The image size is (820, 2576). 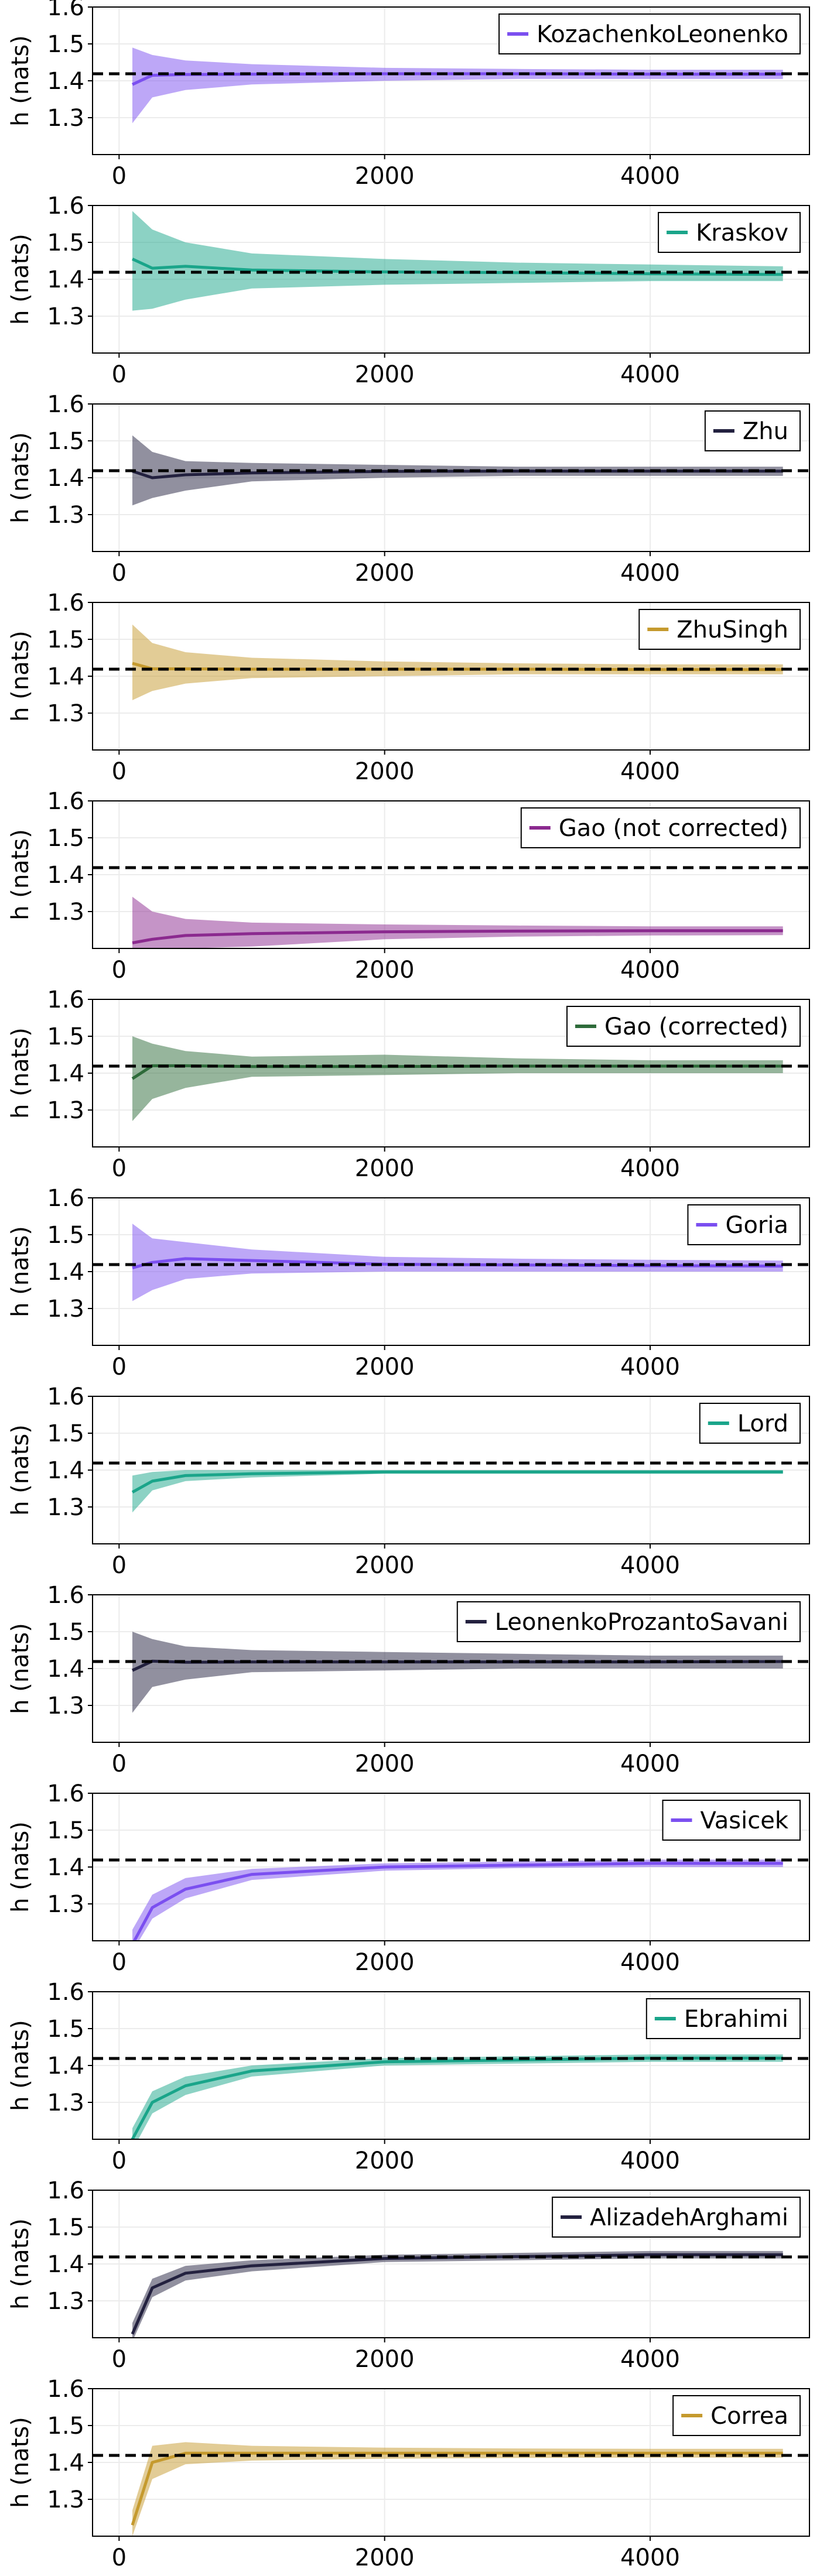 I want to click on legend-label: AlizadehArghami, so click(x=689, y=2217).